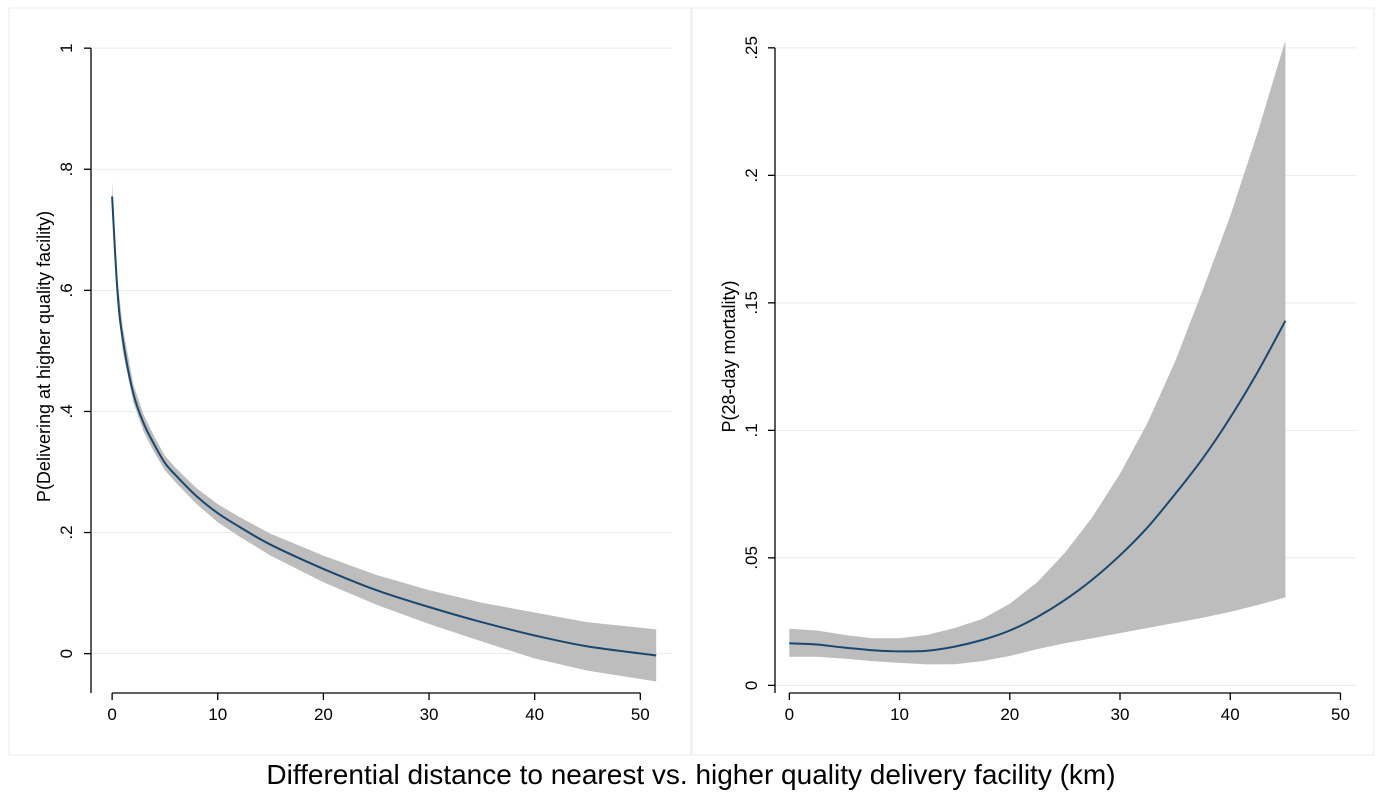  I want to click on y-axis-title: P(28-day mortality), so click(729, 356).